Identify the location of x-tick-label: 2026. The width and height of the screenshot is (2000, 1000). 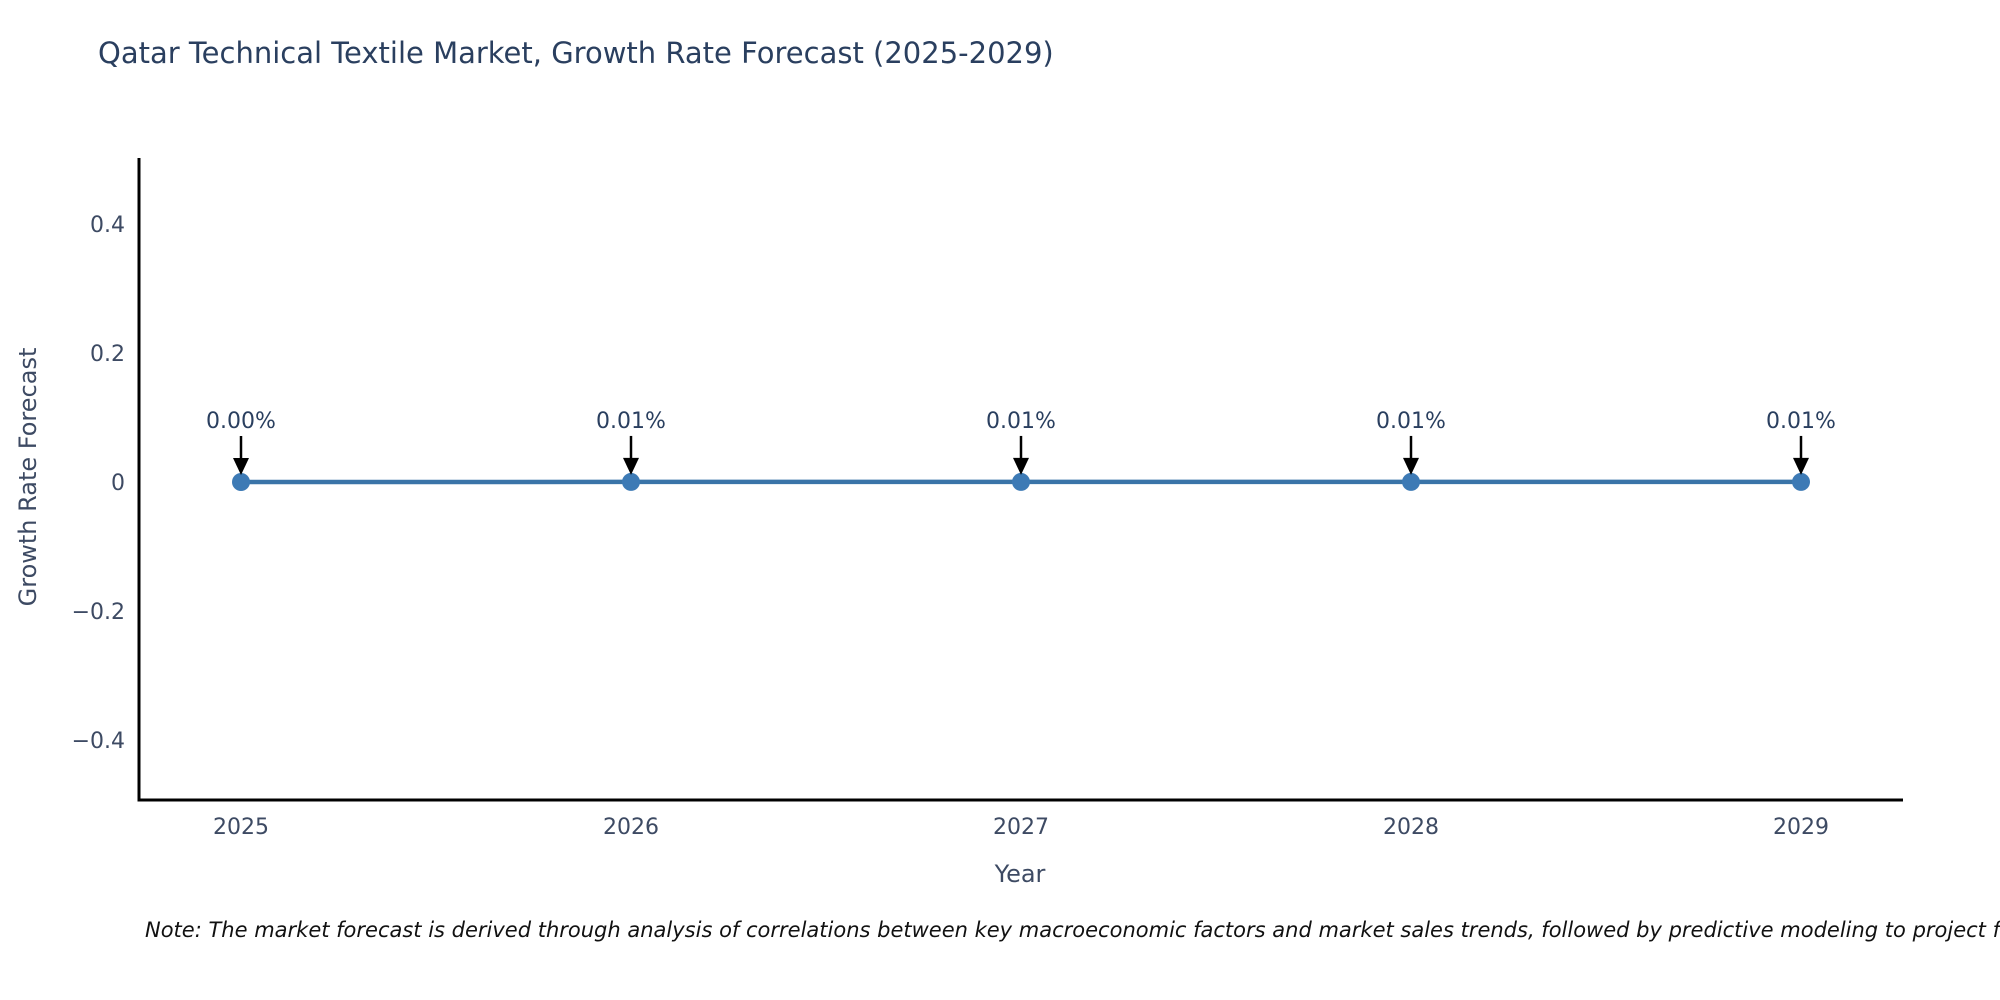
(631, 827).